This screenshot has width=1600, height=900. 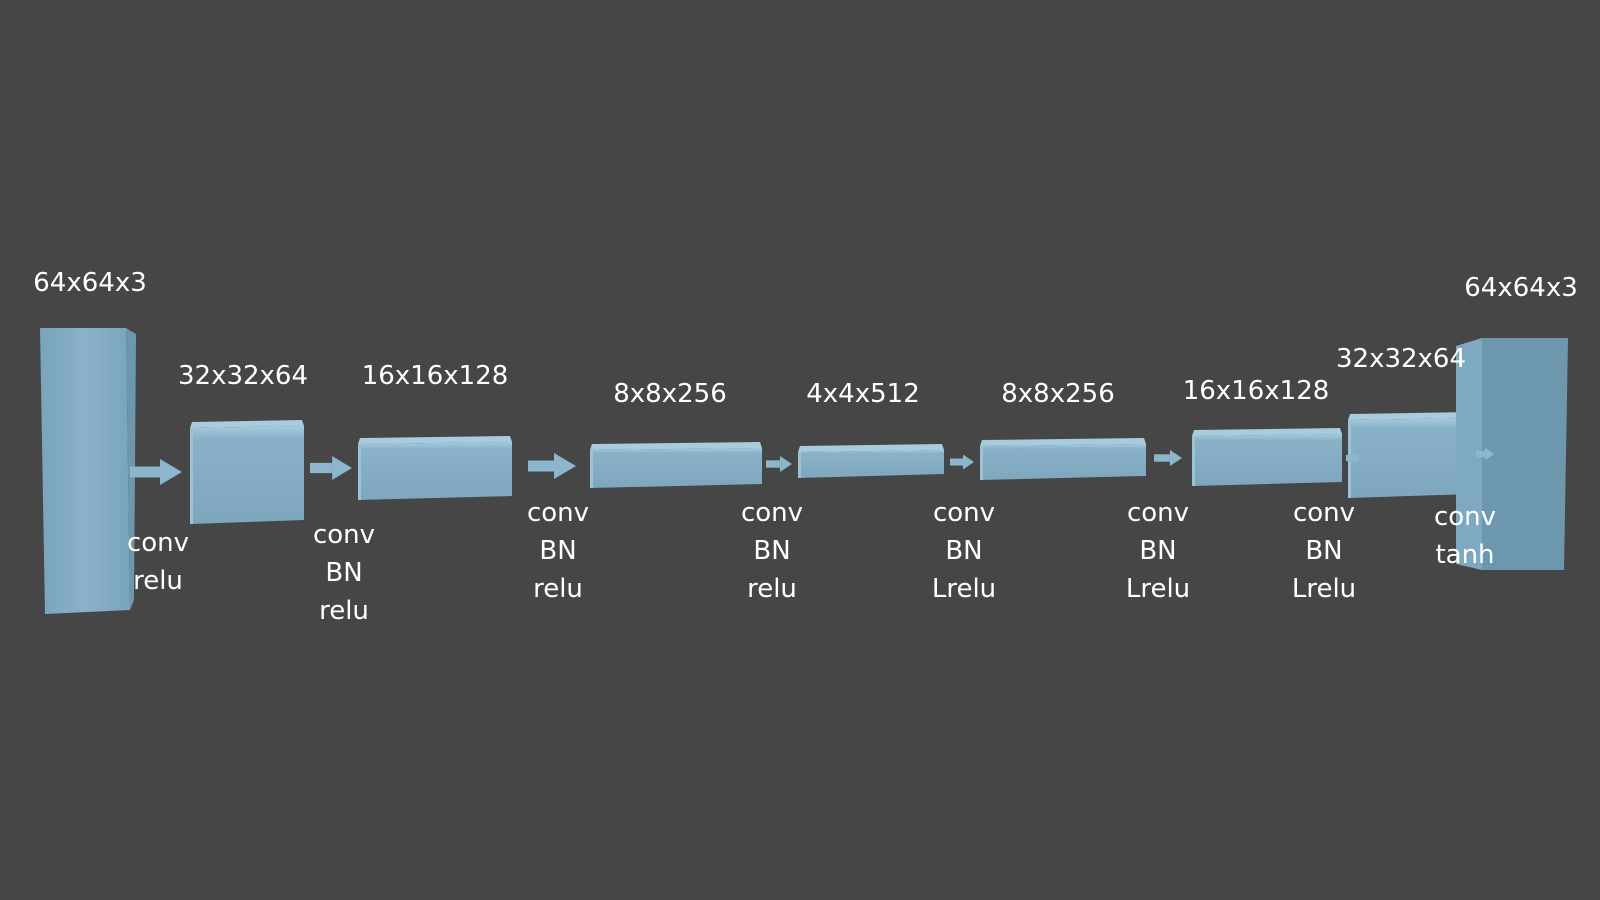 I want to click on layer-dims-dec1: 8x8x256, so click(x=1058, y=394).